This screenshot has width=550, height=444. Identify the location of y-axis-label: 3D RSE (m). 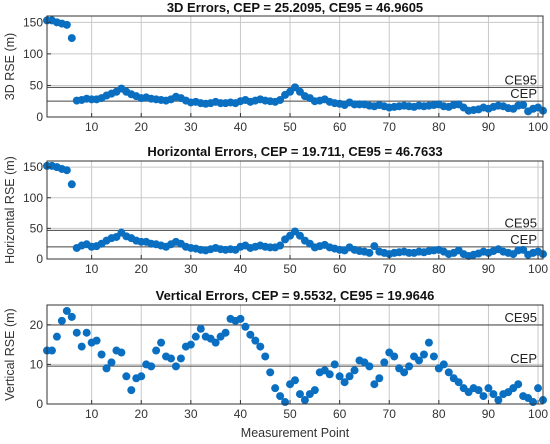
(10, 66).